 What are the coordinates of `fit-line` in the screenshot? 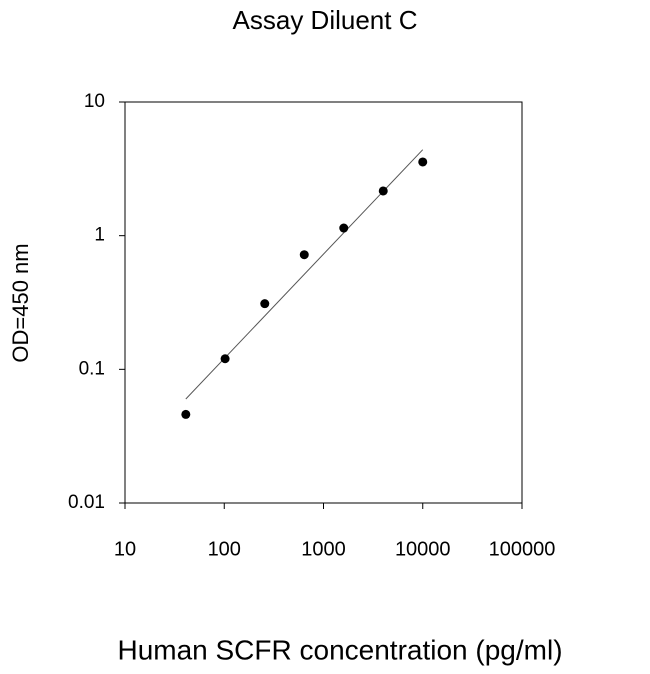 It's located at (304, 274).